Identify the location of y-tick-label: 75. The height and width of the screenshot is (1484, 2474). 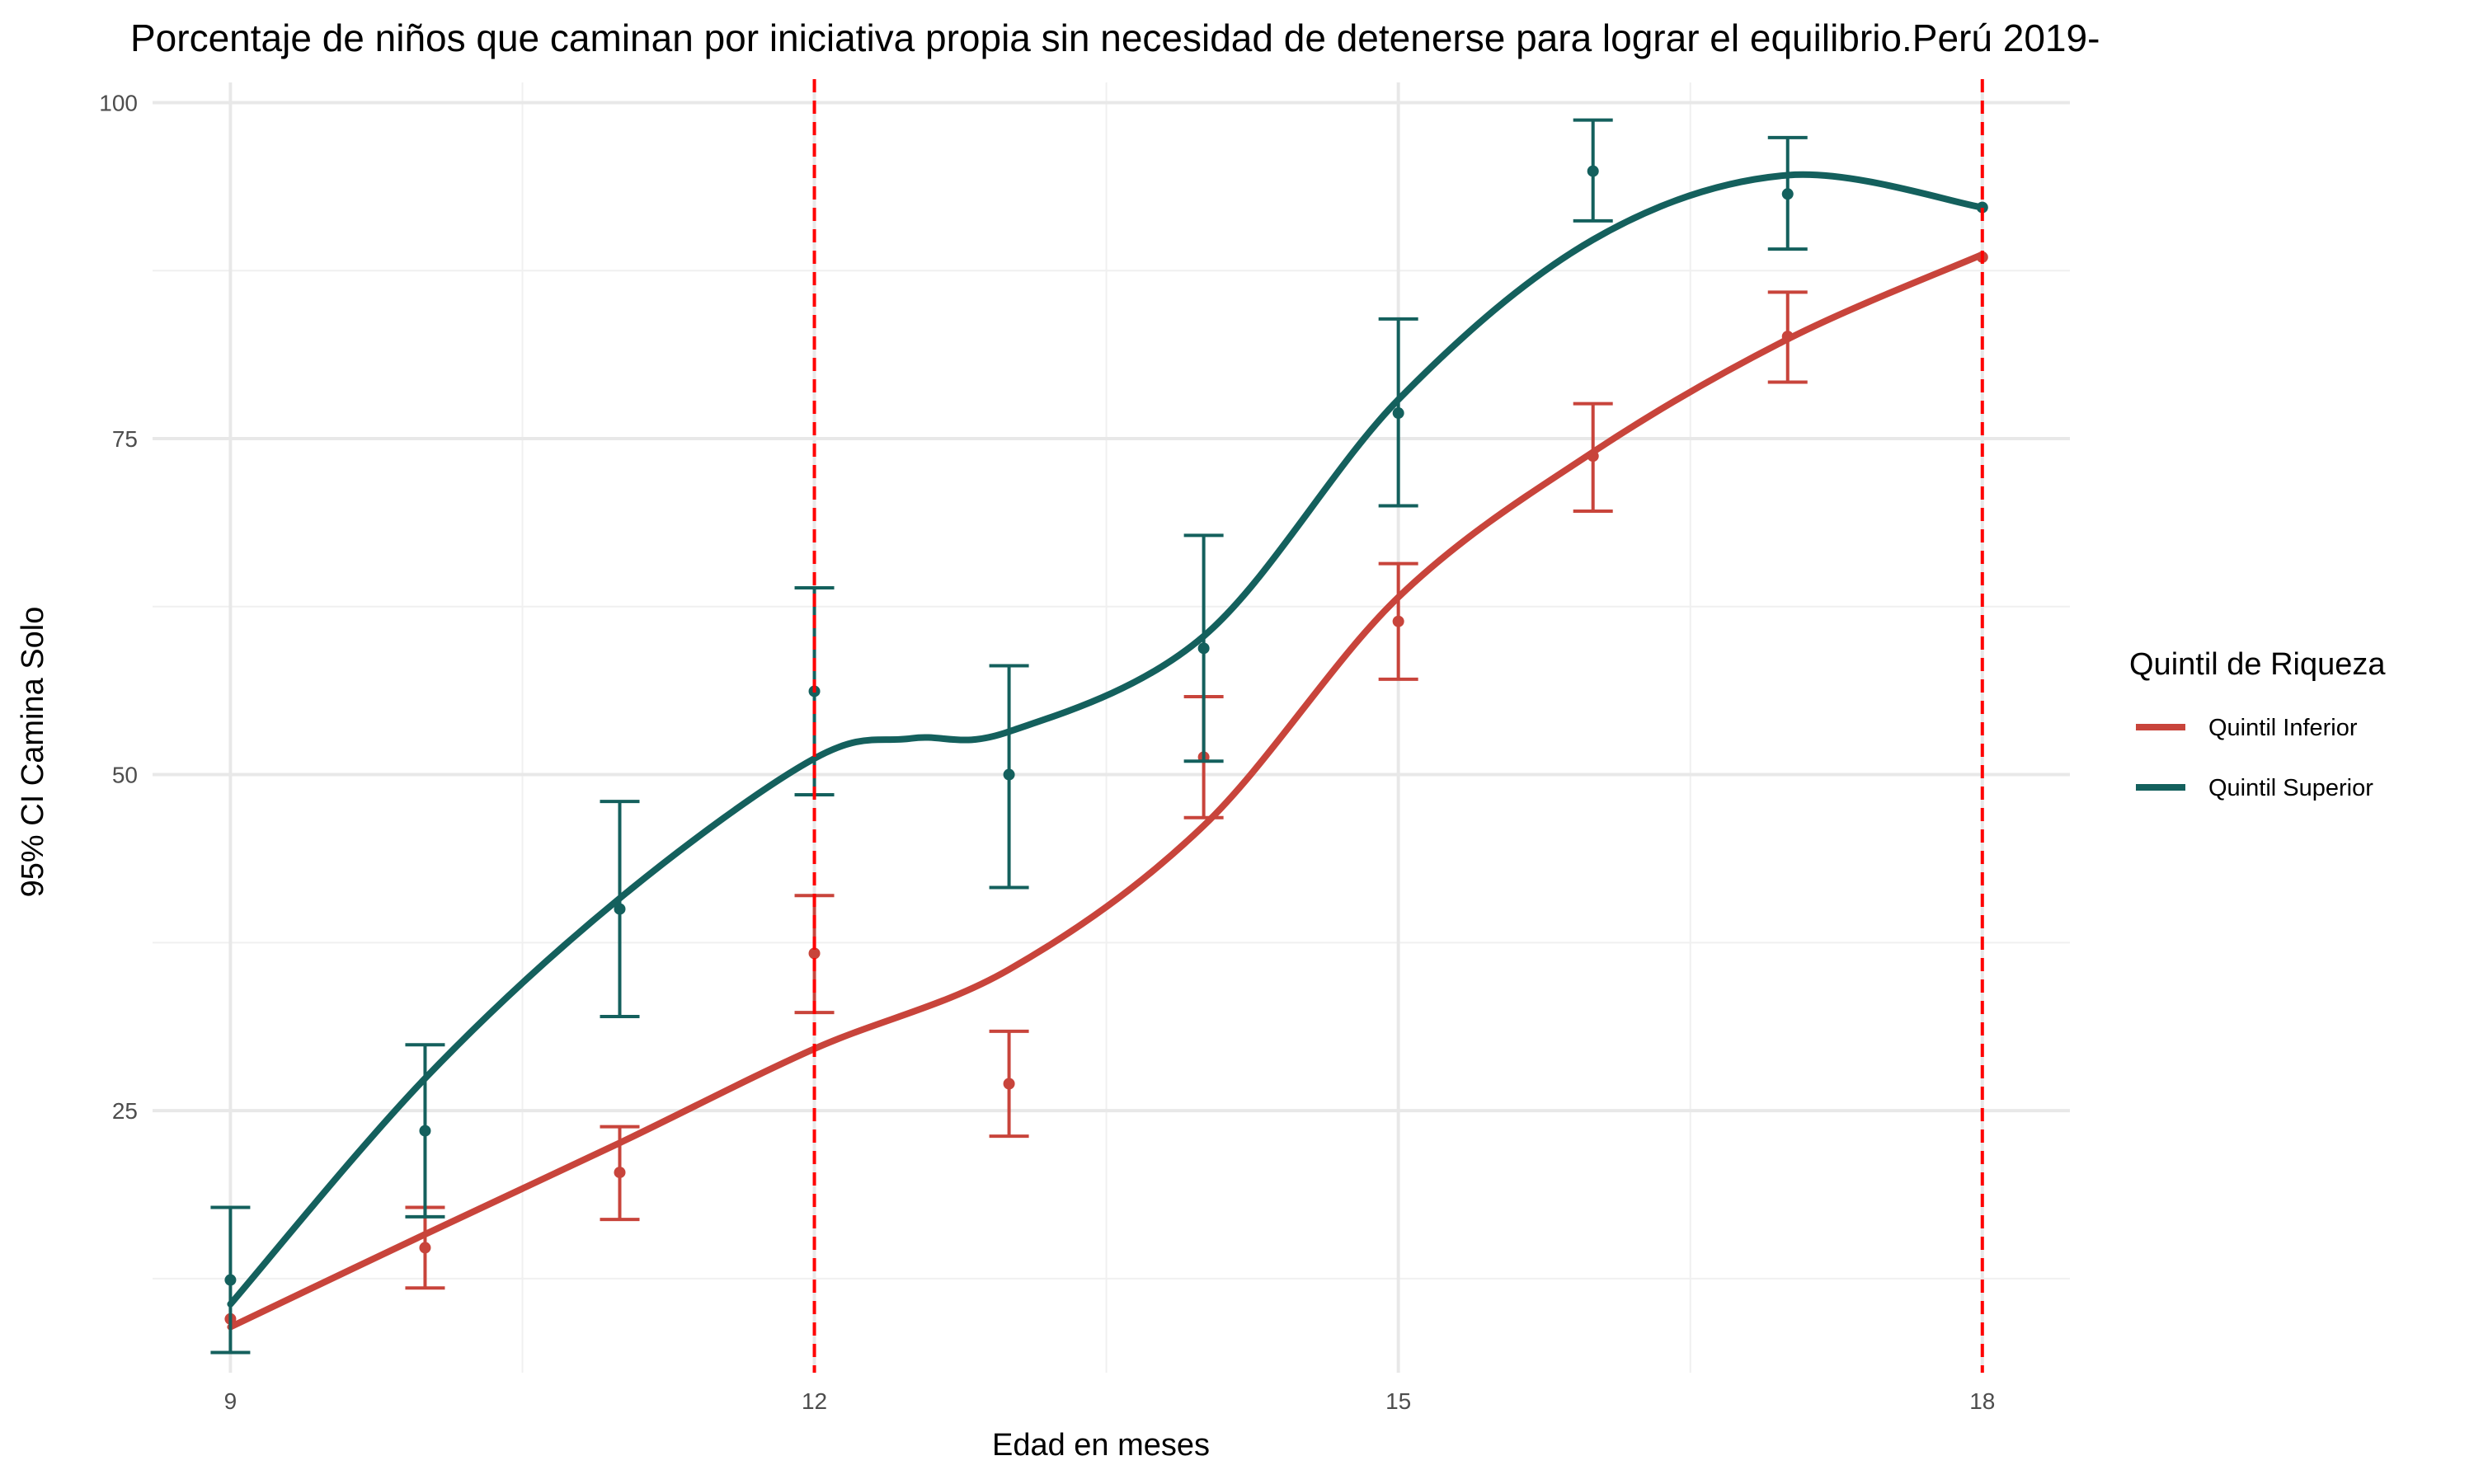
(125, 439).